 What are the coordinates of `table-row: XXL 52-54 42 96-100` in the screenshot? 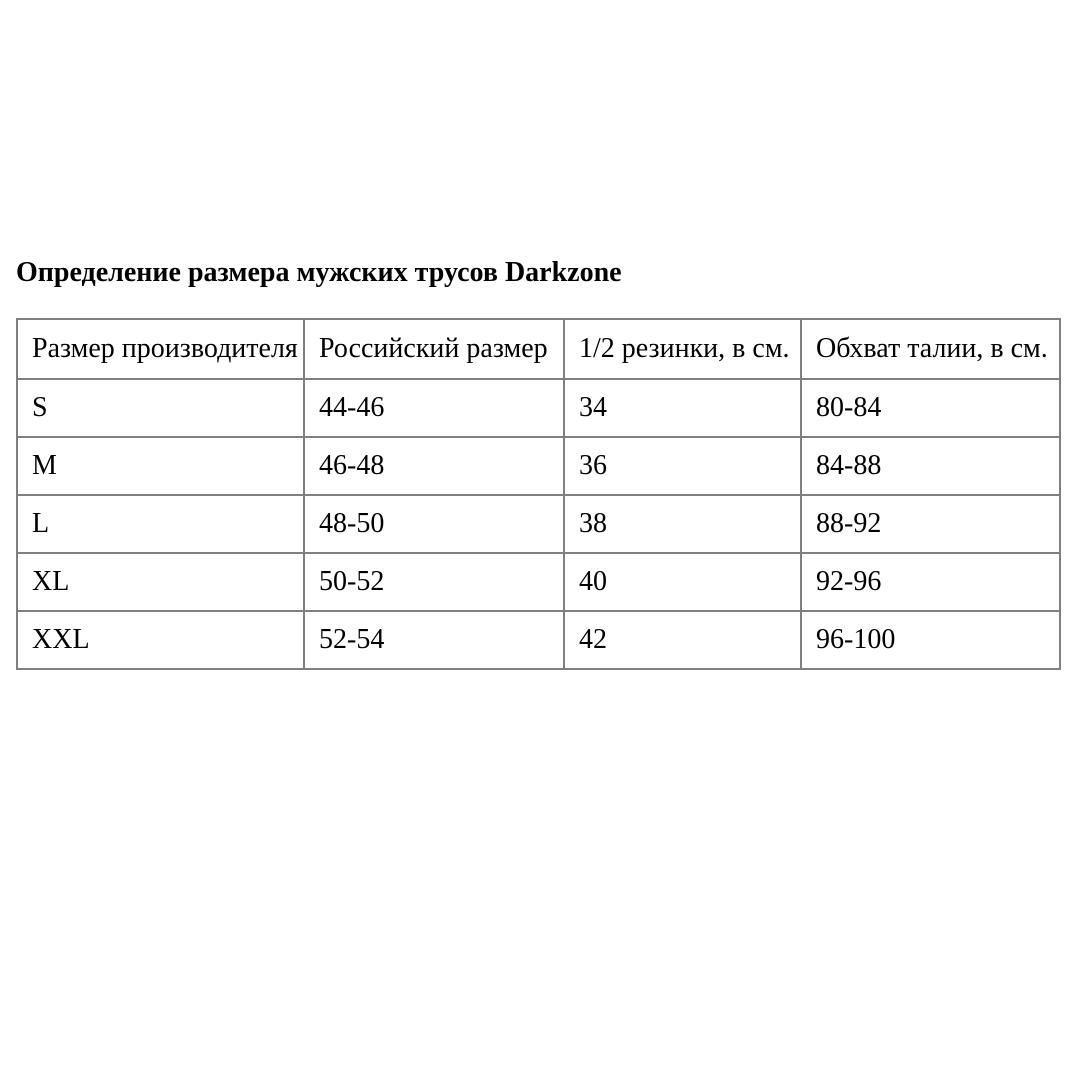 It's located at (538, 640).